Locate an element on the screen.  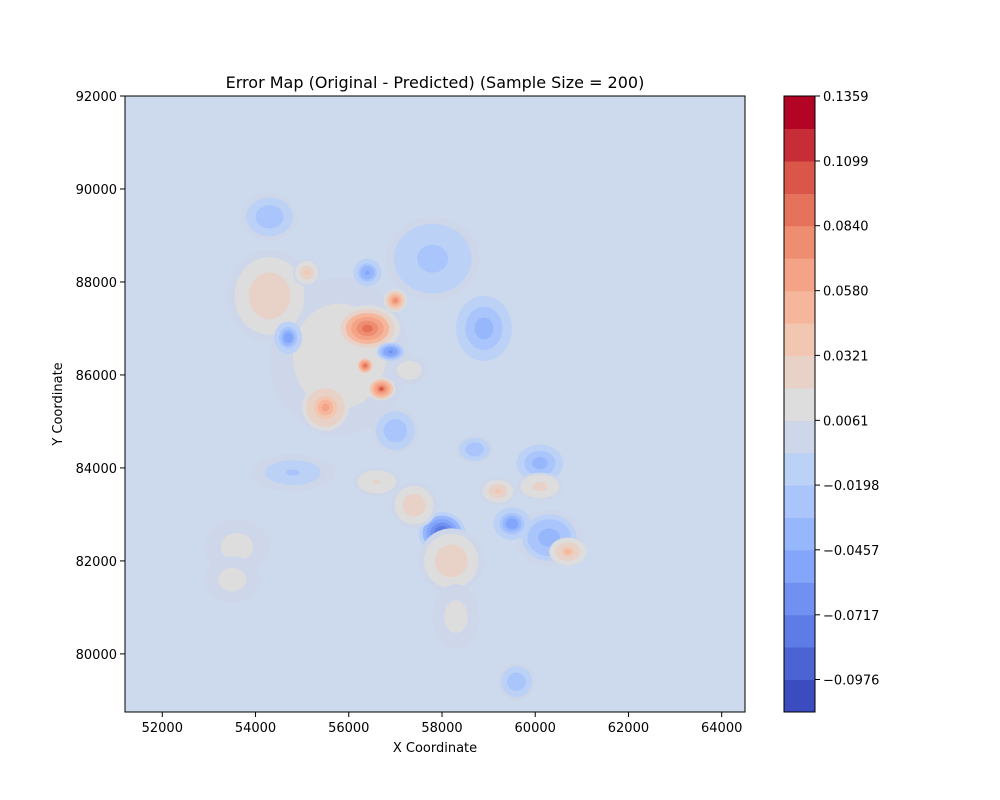
y-tick-label: 80000 is located at coordinates (96, 655).